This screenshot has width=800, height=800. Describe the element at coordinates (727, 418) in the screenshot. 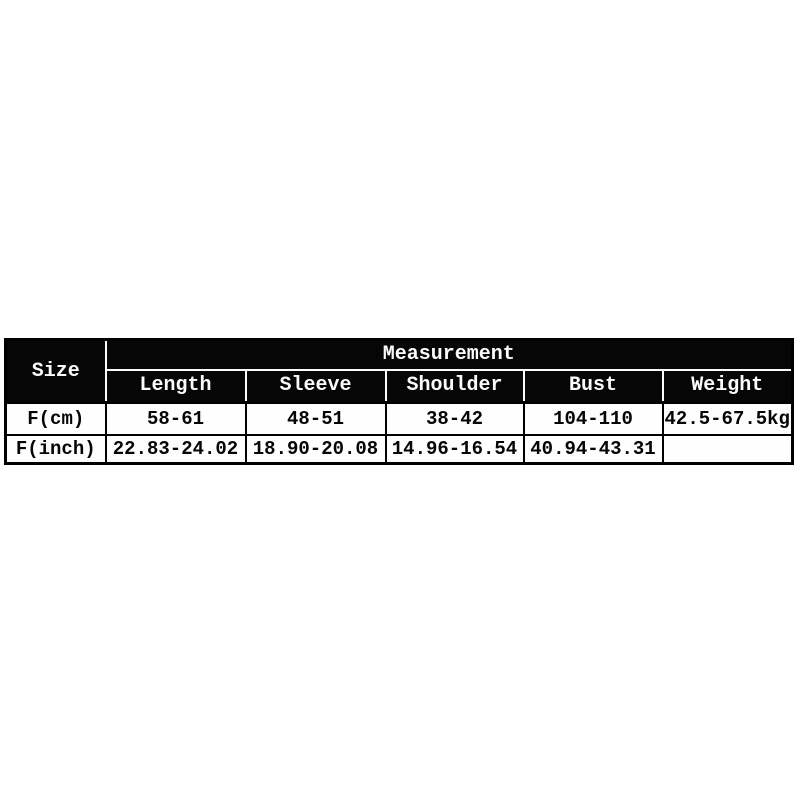

I see `value-cm-weight: 42.5-67.5kg` at that location.